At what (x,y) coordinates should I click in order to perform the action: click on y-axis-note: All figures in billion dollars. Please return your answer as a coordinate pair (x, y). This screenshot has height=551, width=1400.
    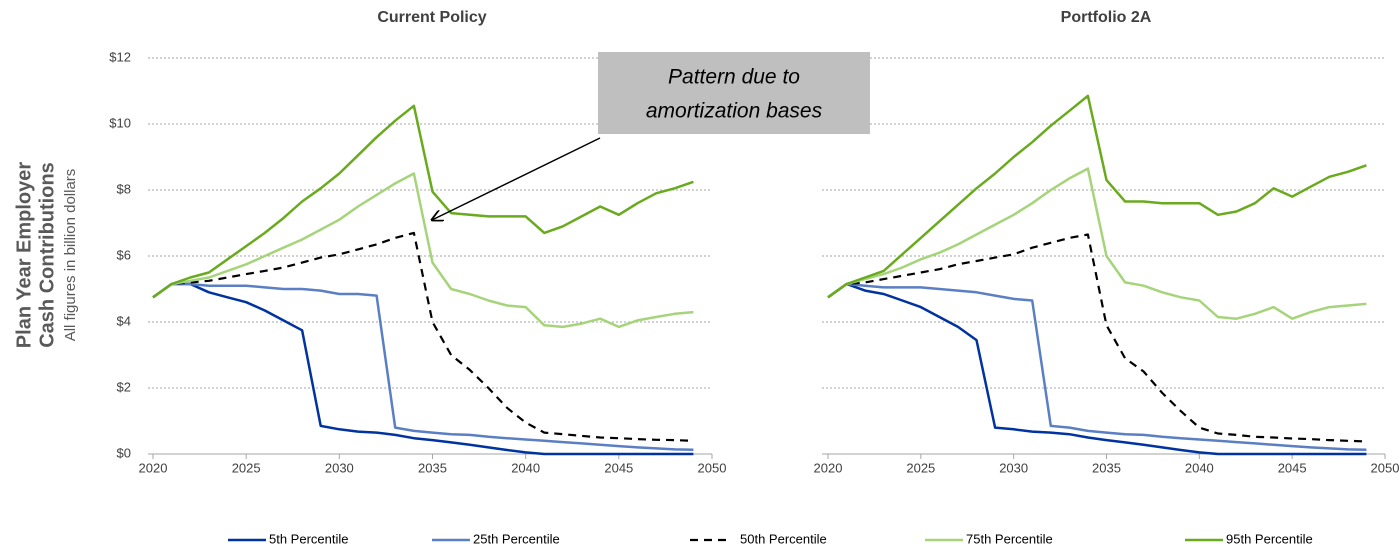
    Looking at the image, I should click on (70, 255).